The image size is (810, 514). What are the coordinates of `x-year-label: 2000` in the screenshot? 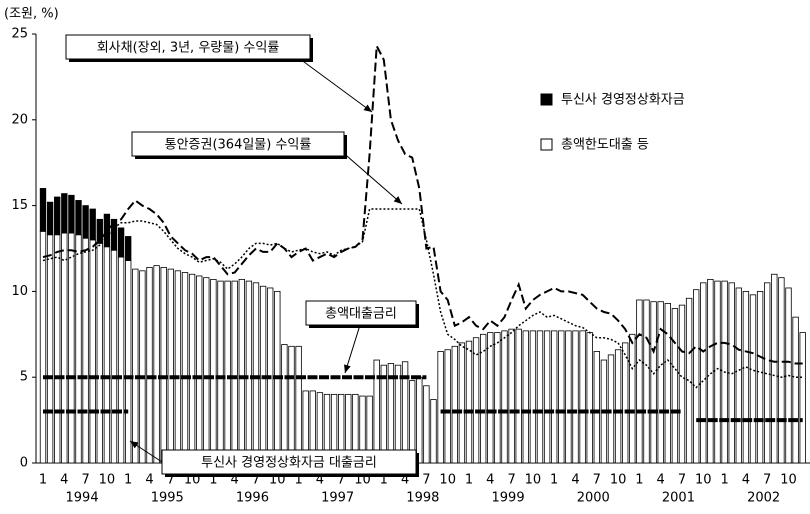 It's located at (593, 498).